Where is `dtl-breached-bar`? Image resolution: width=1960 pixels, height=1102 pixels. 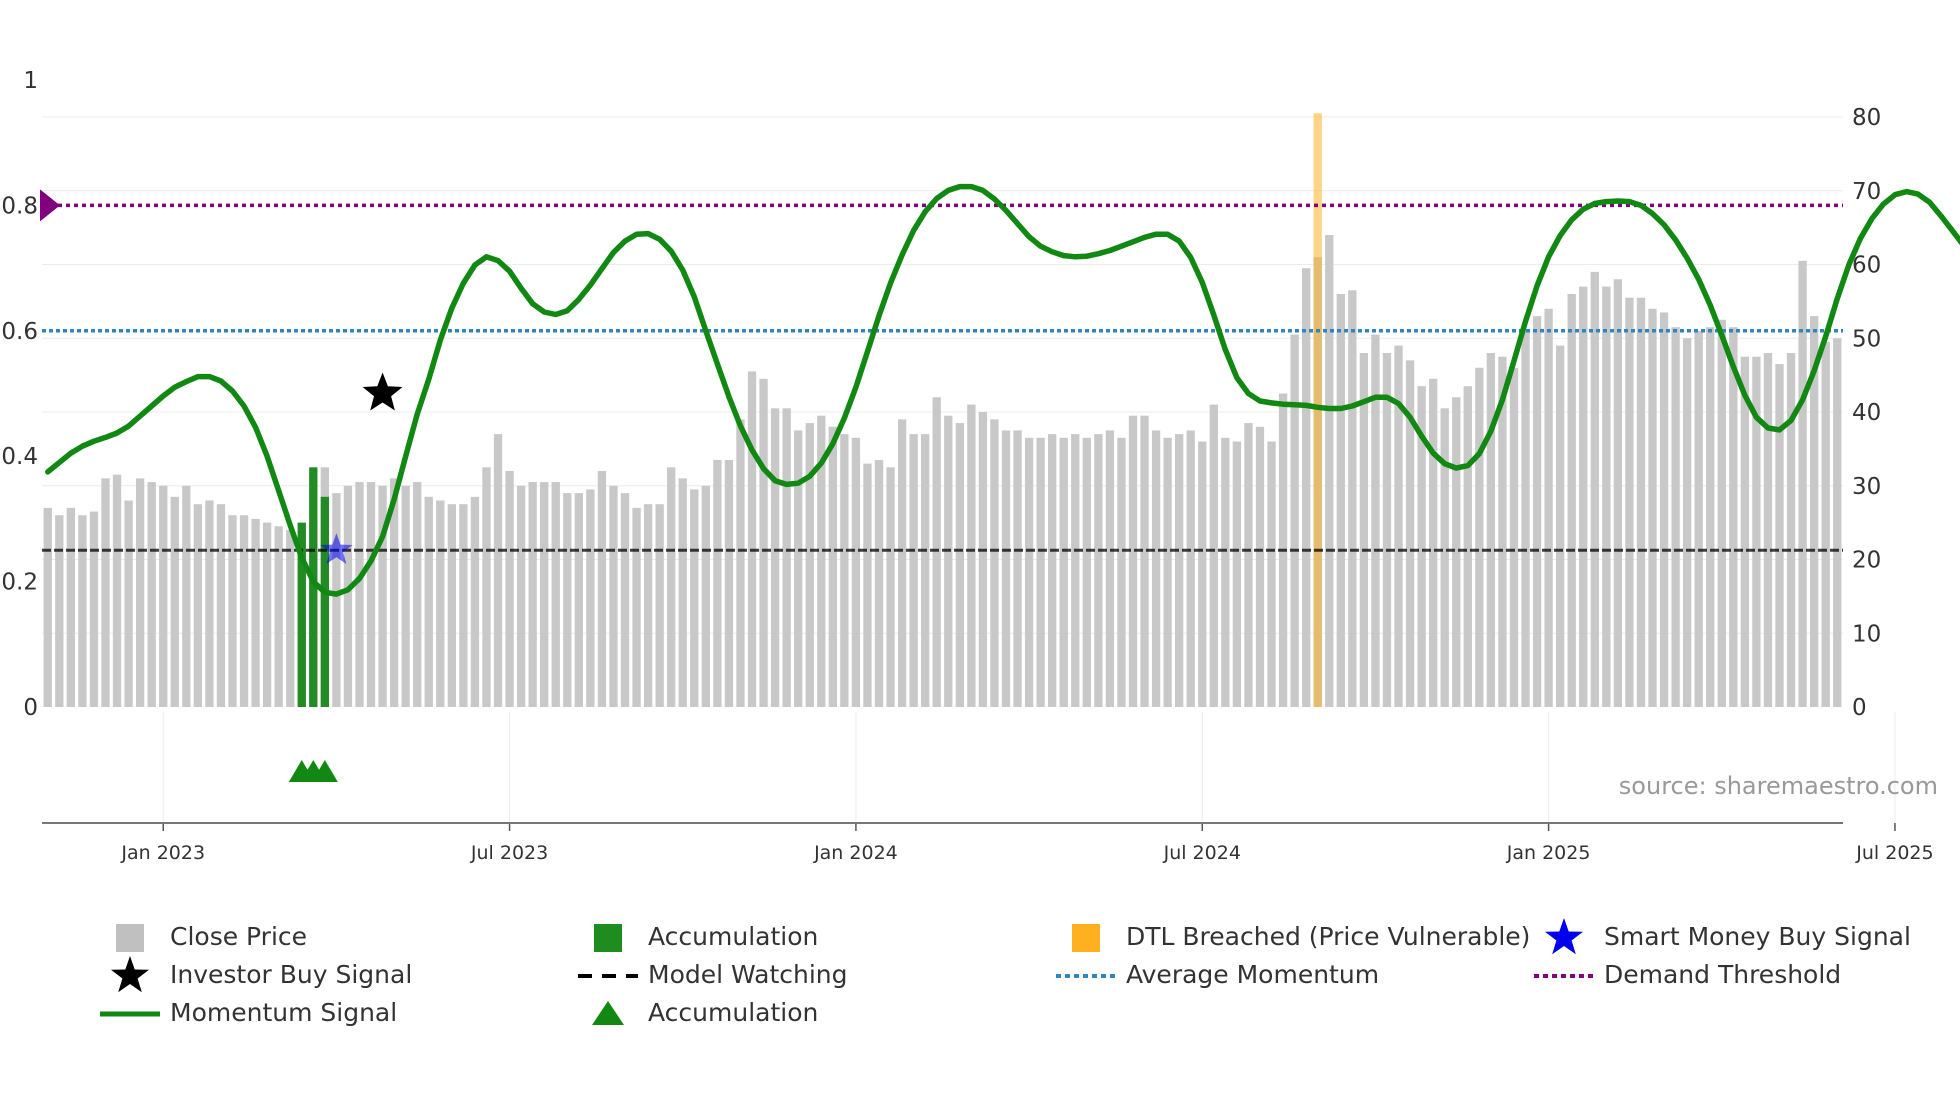
dtl-breached-bar is located at coordinates (1317, 410).